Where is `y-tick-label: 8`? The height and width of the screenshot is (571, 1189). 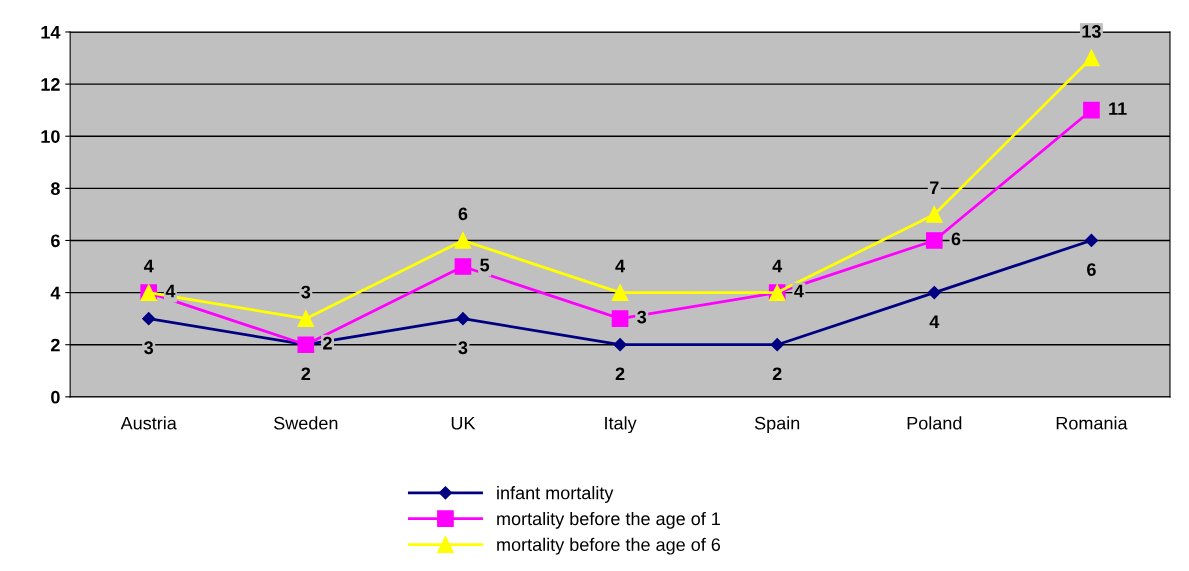
y-tick-label: 8 is located at coordinates (55, 189).